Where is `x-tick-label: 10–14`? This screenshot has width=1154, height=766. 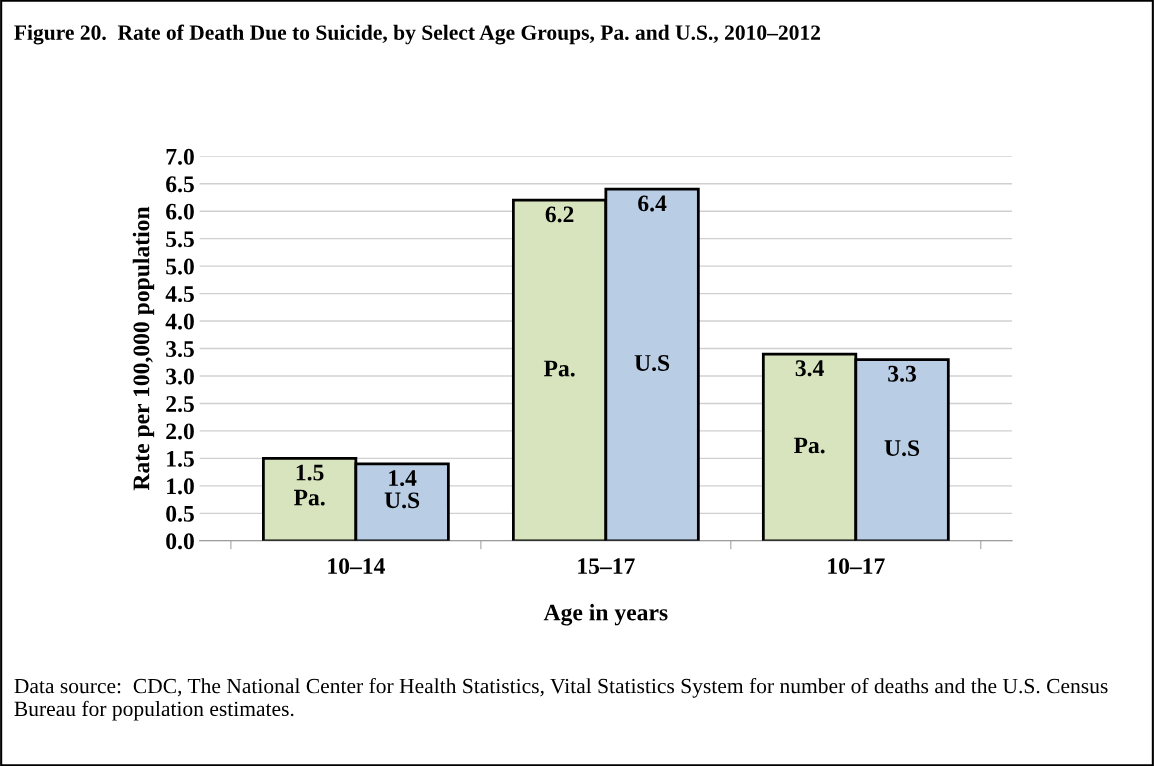 x-tick-label: 10–14 is located at coordinates (356, 566).